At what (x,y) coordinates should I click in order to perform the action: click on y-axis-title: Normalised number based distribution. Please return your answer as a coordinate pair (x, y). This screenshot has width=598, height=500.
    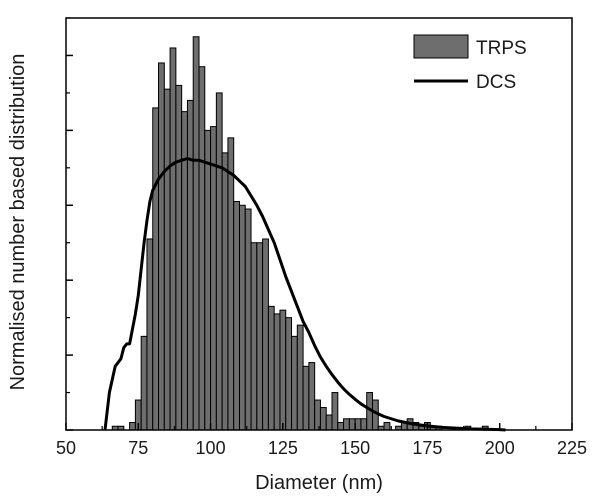
    Looking at the image, I should click on (18, 222).